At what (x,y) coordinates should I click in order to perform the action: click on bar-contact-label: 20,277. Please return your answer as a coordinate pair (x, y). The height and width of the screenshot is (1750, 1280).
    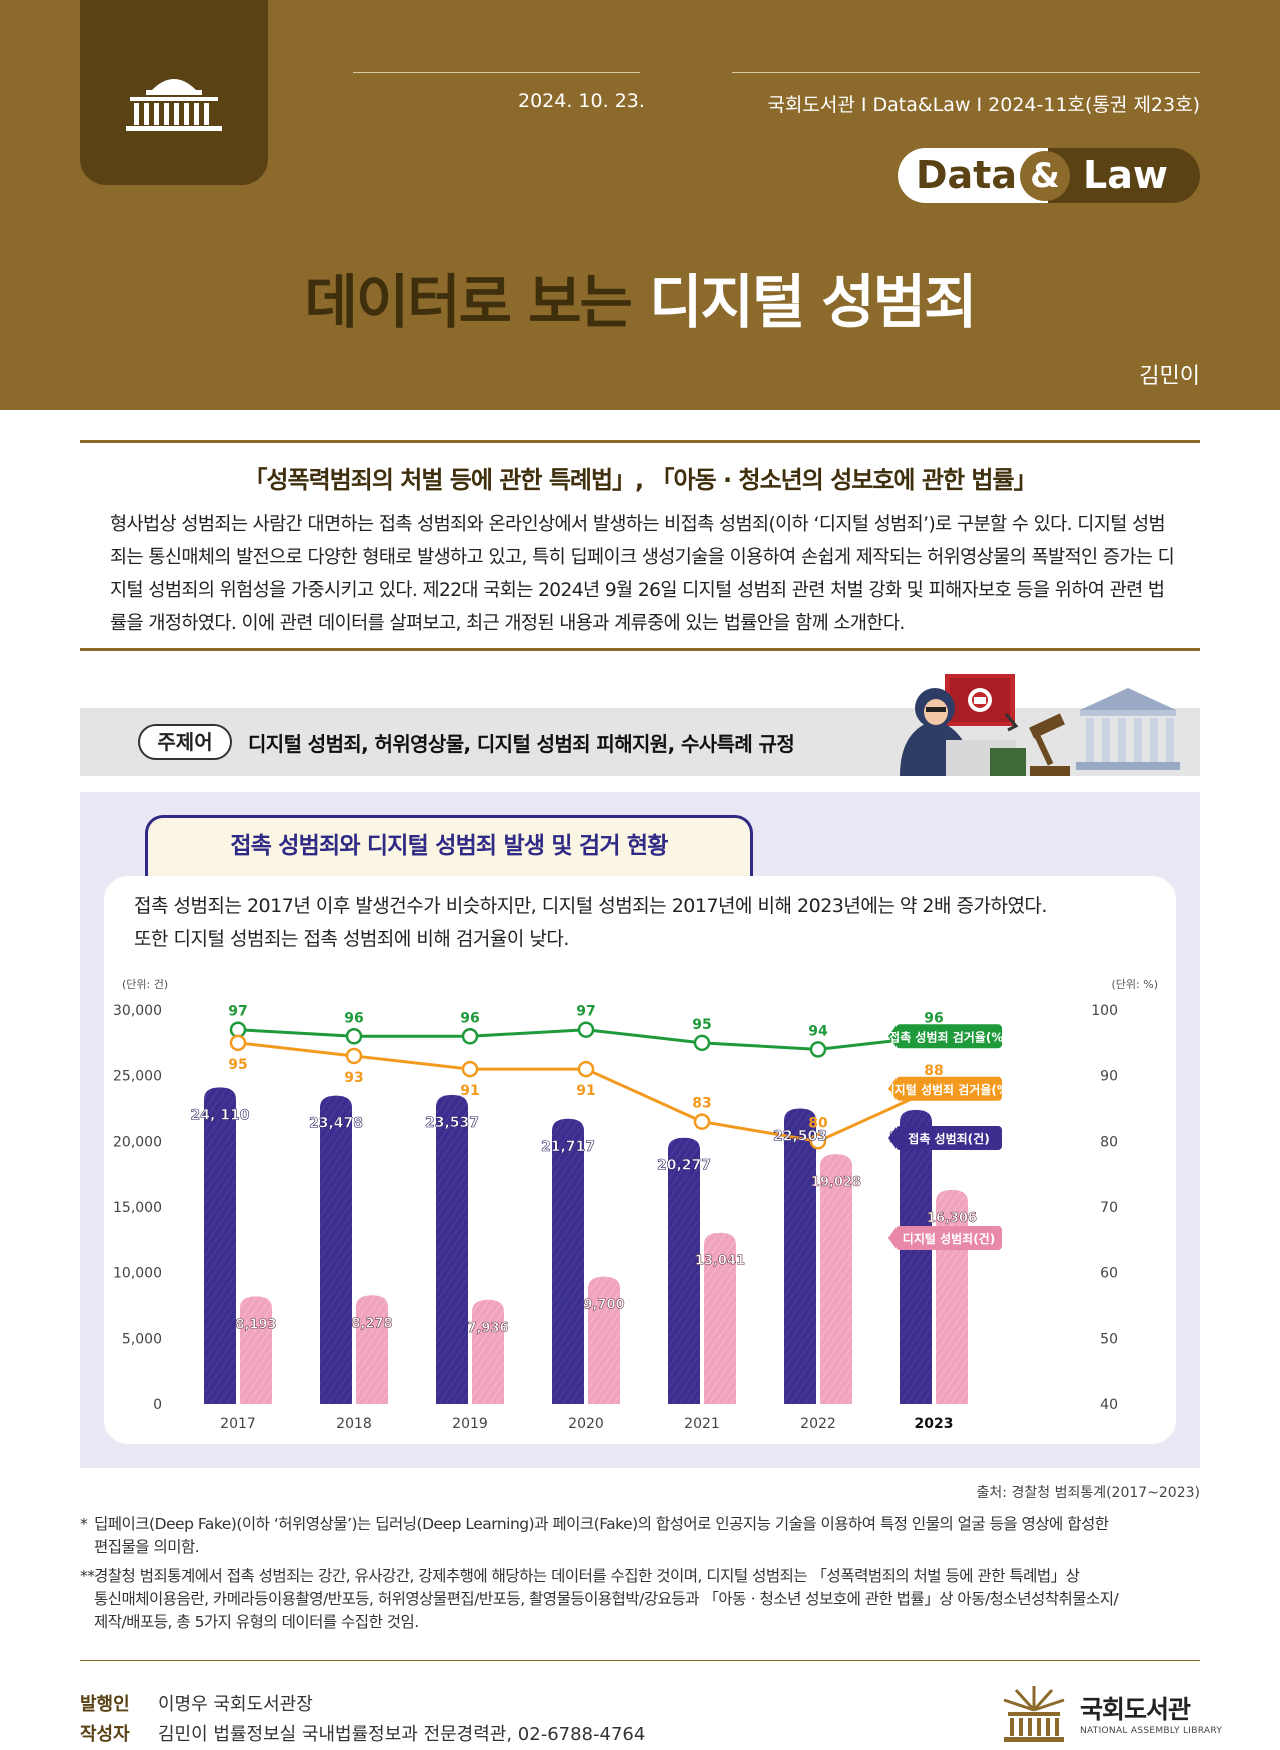
    Looking at the image, I should click on (684, 1166).